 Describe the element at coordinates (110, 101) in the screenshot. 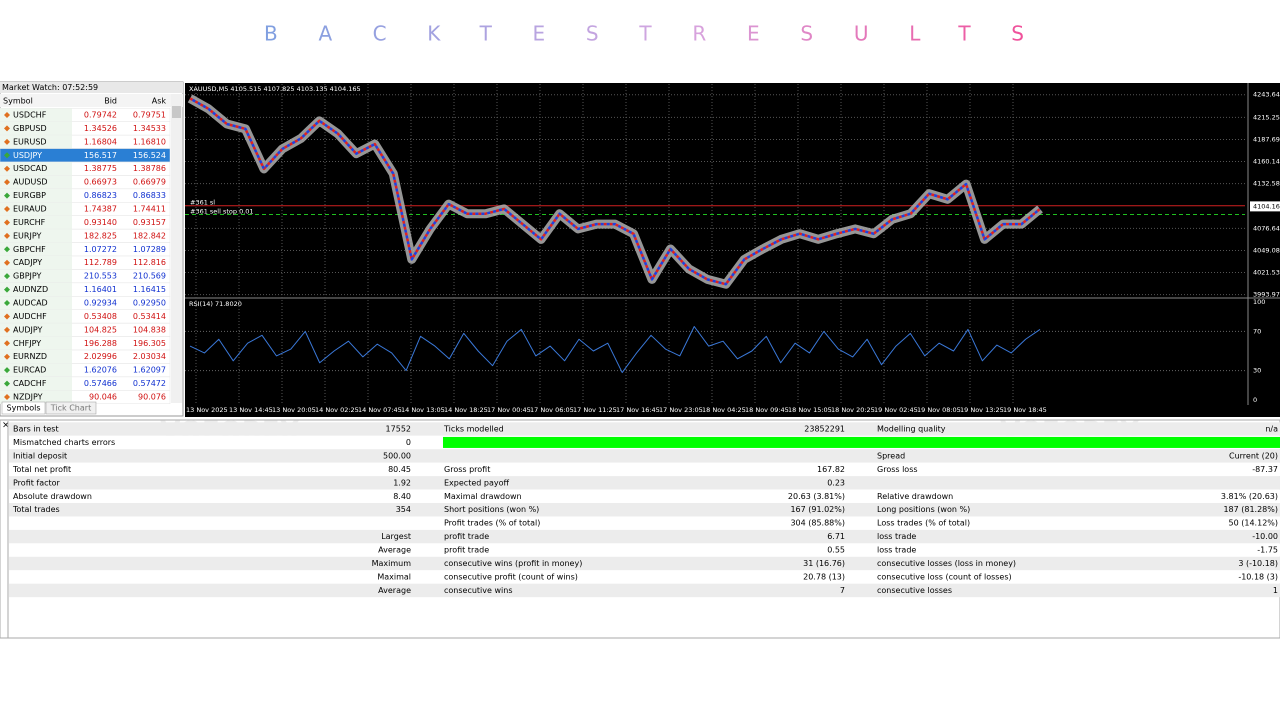

I see `mw-column-header: Bid` at that location.